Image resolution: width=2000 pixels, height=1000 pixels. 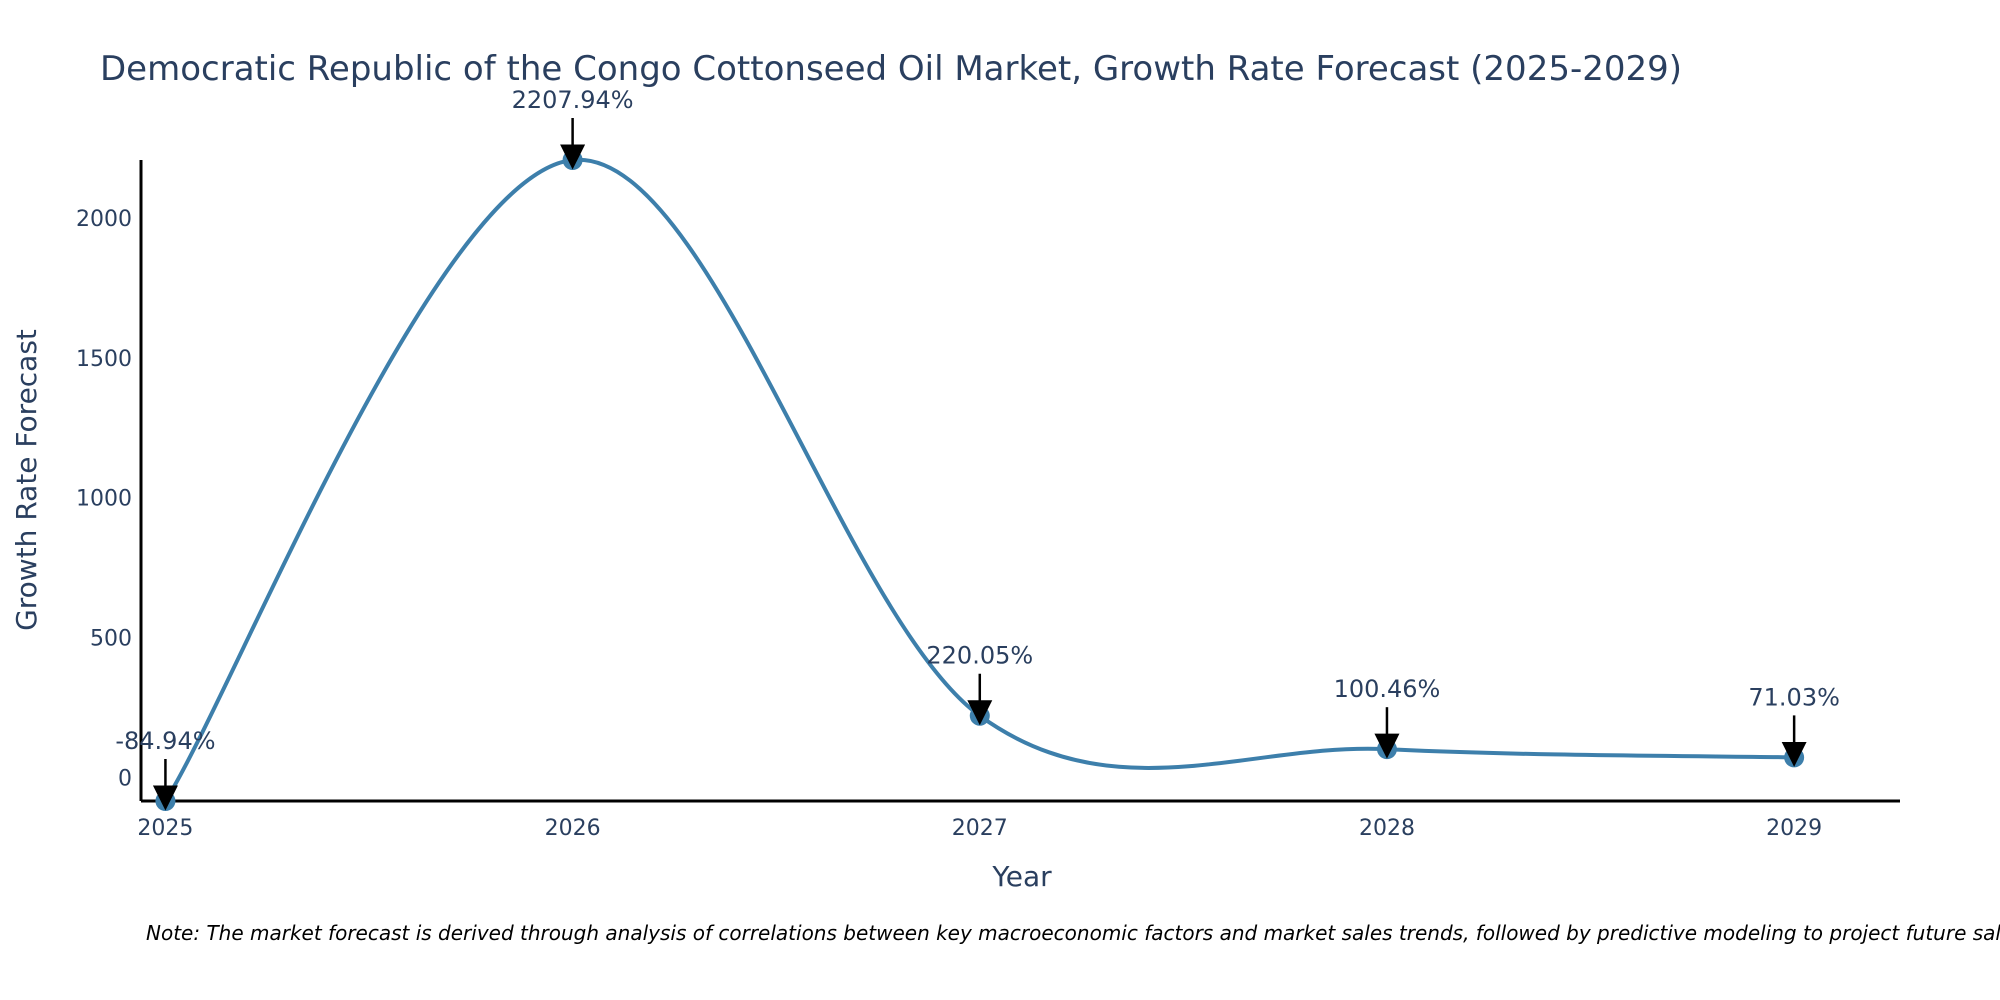 I want to click on y-tick-label: 1500, so click(x=104, y=359).